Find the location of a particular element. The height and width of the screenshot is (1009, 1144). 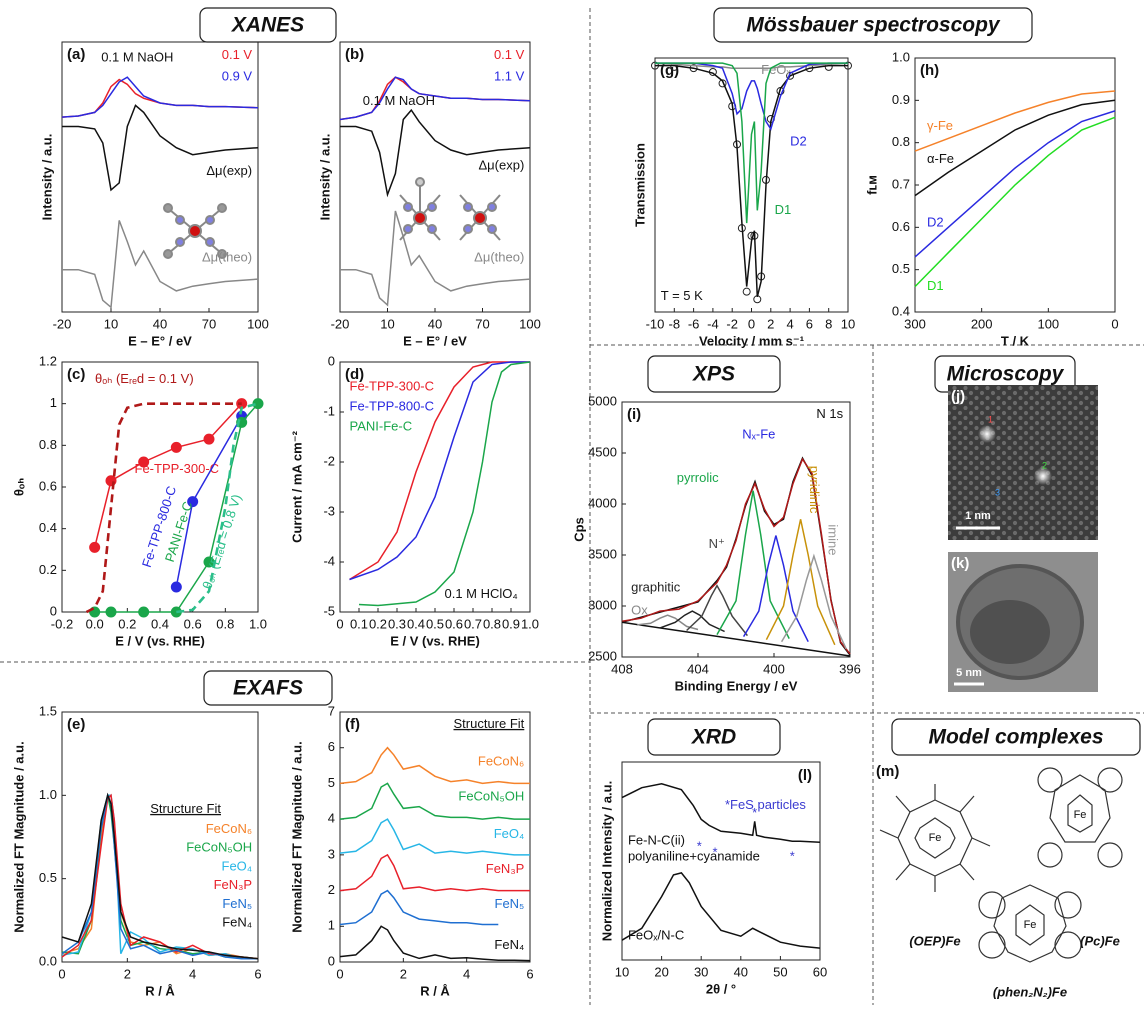

y-tick-label: 0.7 is located at coordinates (901, 183).